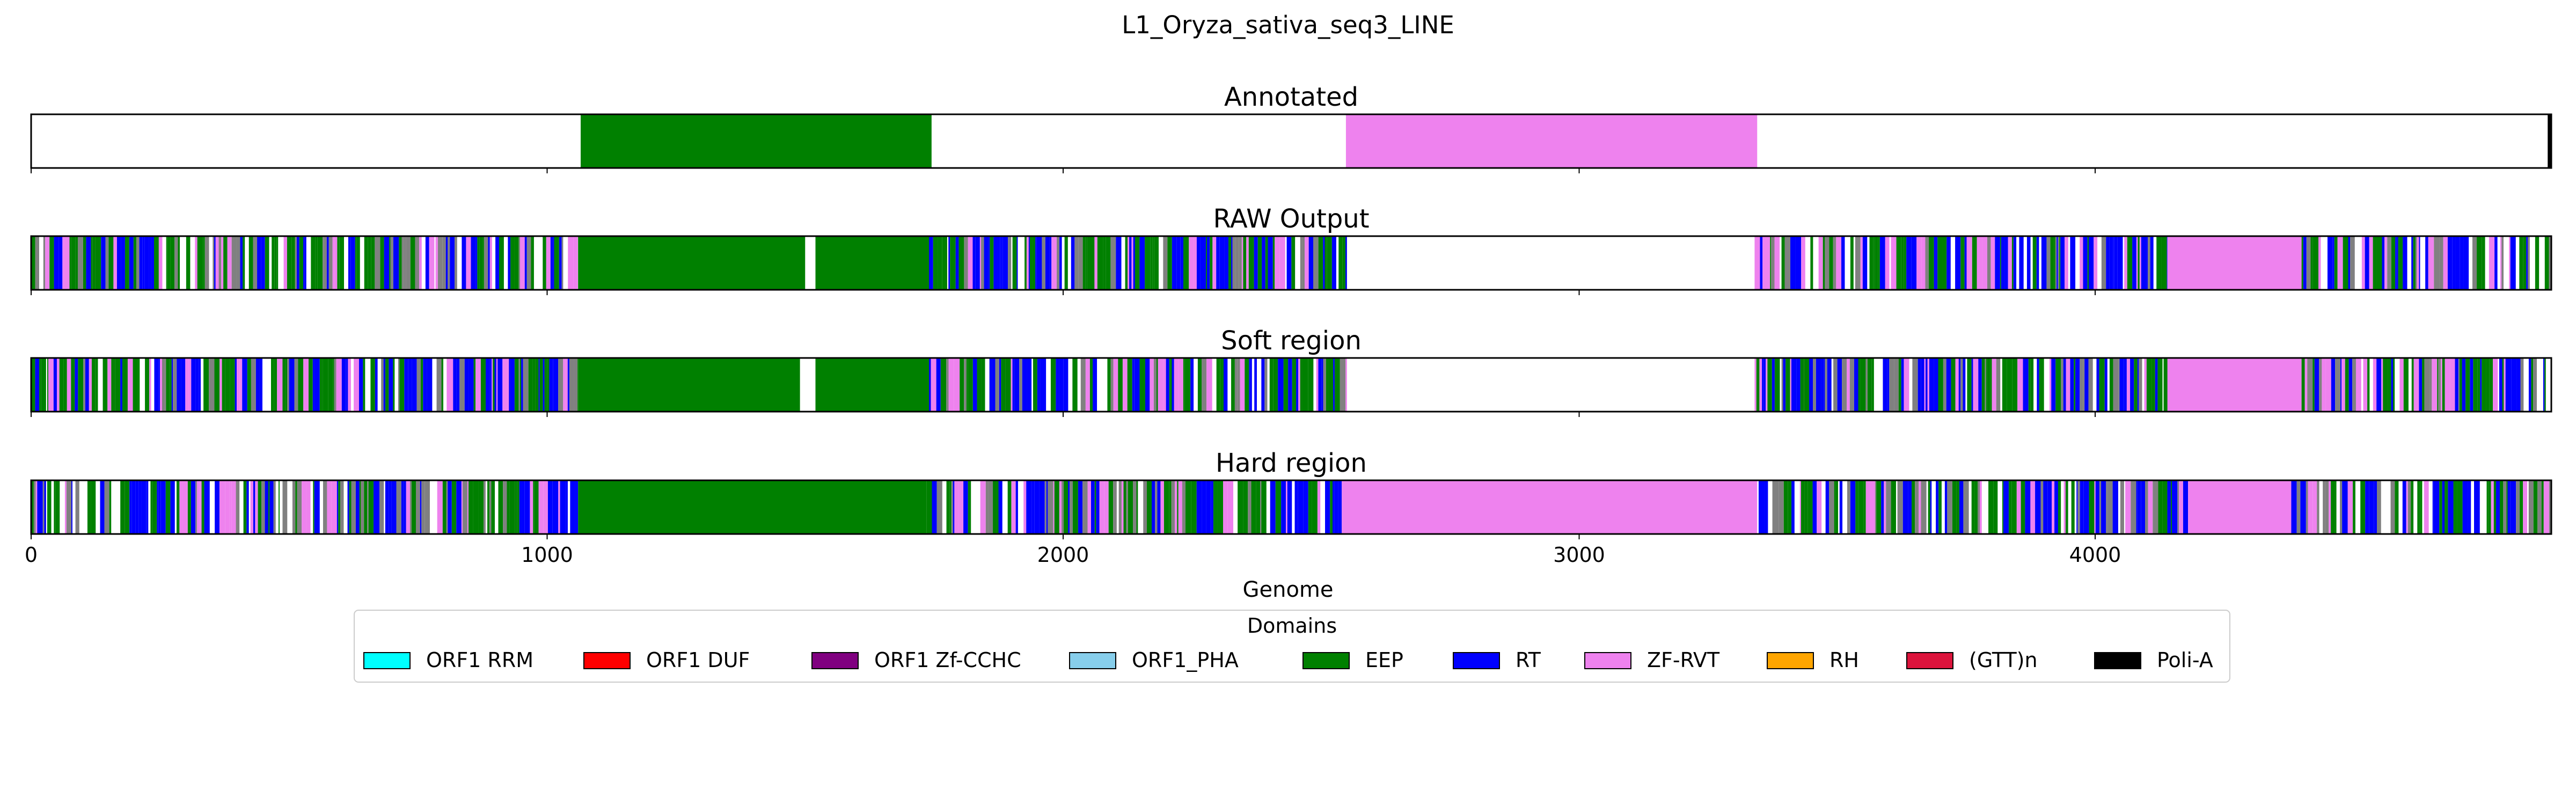  I want to click on x-tick-label: 0, so click(31, 555).